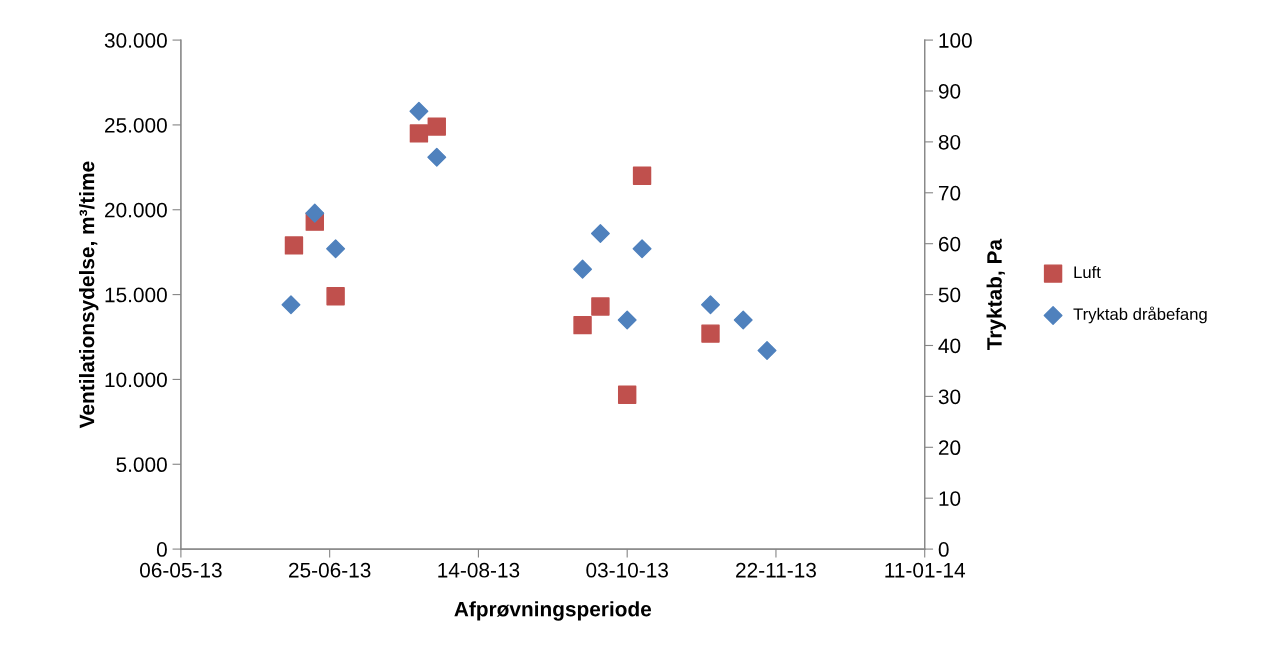 The image size is (1265, 668). What do you see at coordinates (1140, 315) in the screenshot?
I see `legend-label: Tryktab dråbefang` at bounding box center [1140, 315].